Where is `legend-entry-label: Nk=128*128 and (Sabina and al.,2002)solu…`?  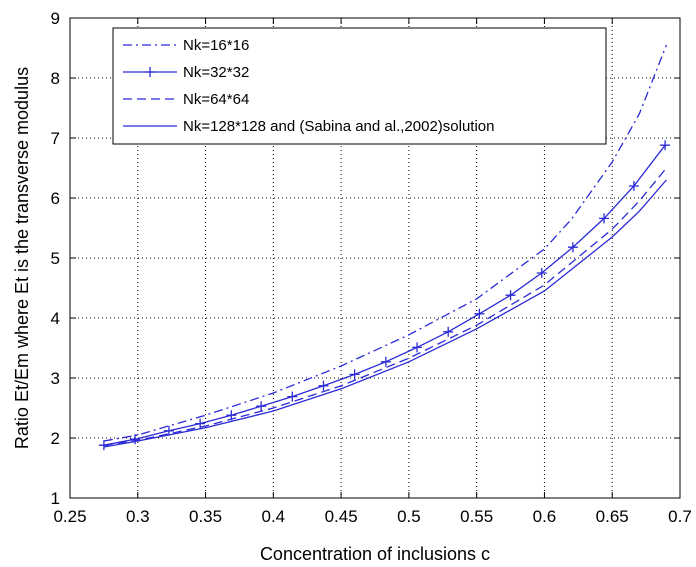
legend-entry-label: Nk=128*128 and (Sabina and al.,2002)solu… is located at coordinates (338, 126).